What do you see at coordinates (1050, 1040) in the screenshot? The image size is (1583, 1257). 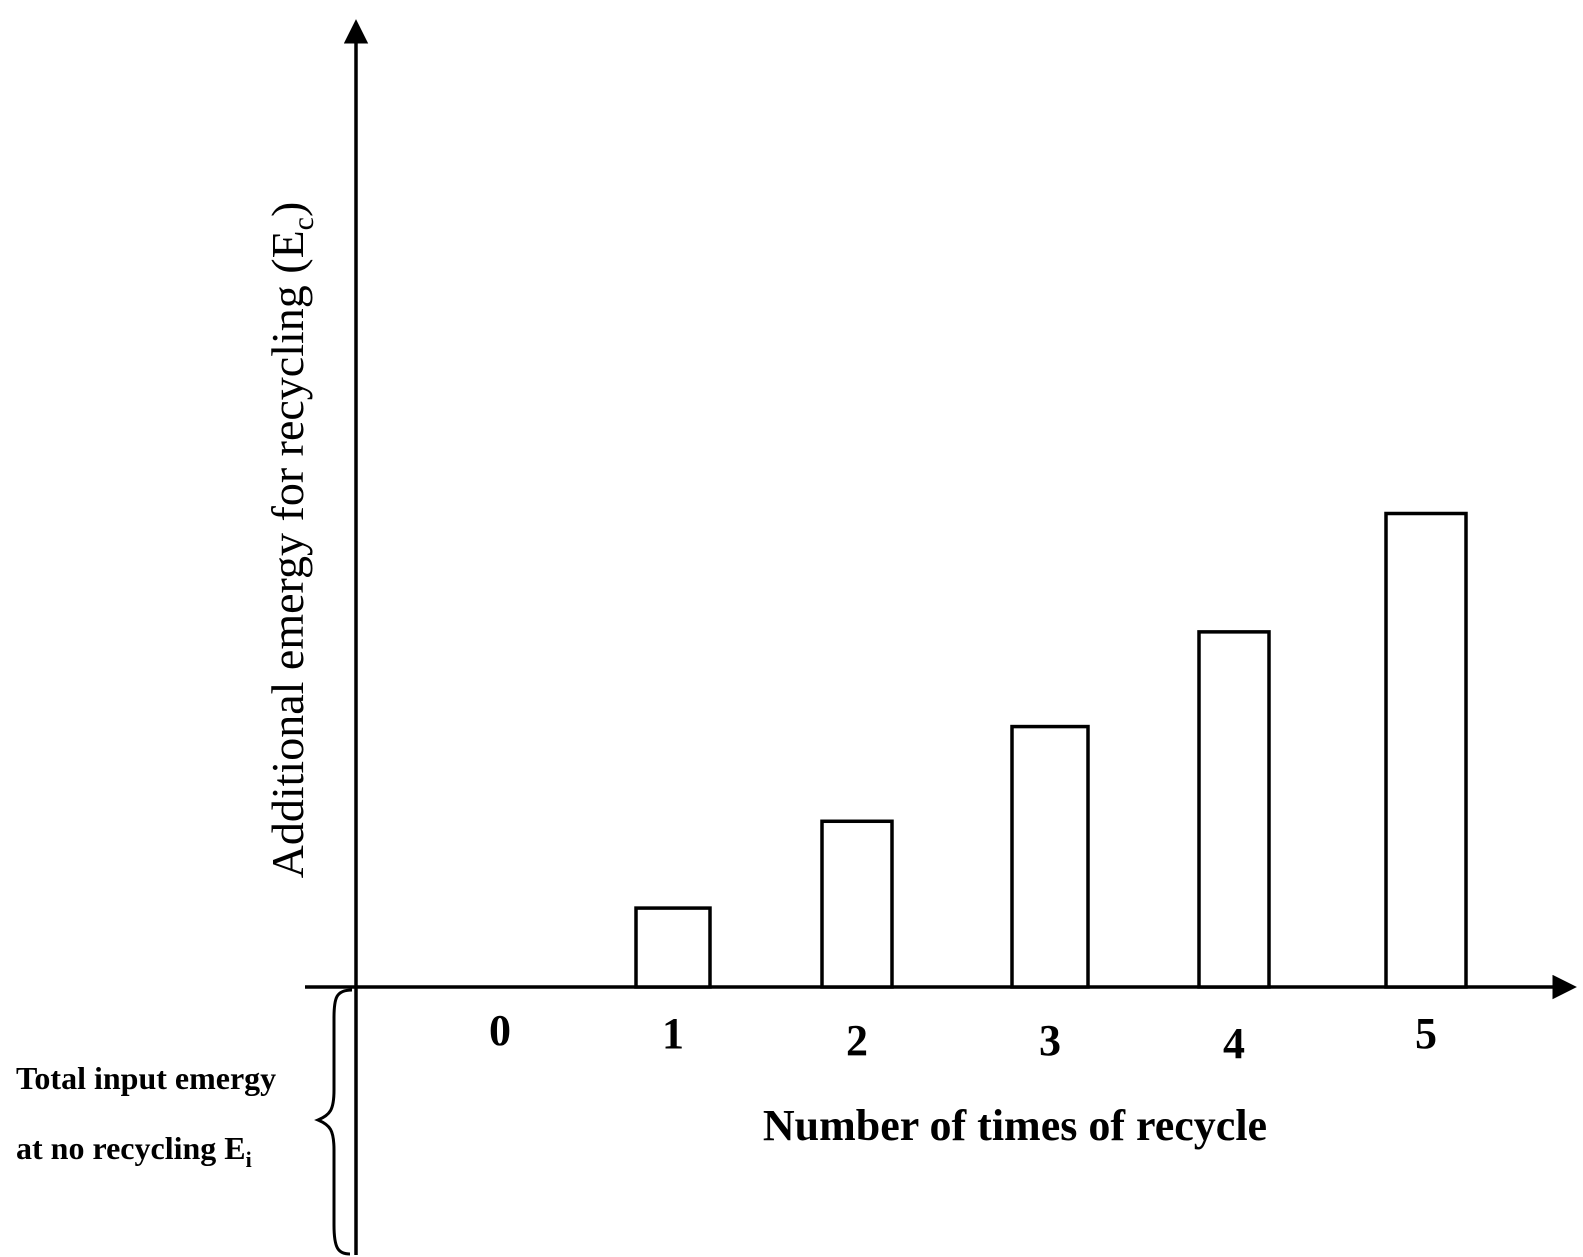 I see `x-tick-label-3: 3` at bounding box center [1050, 1040].